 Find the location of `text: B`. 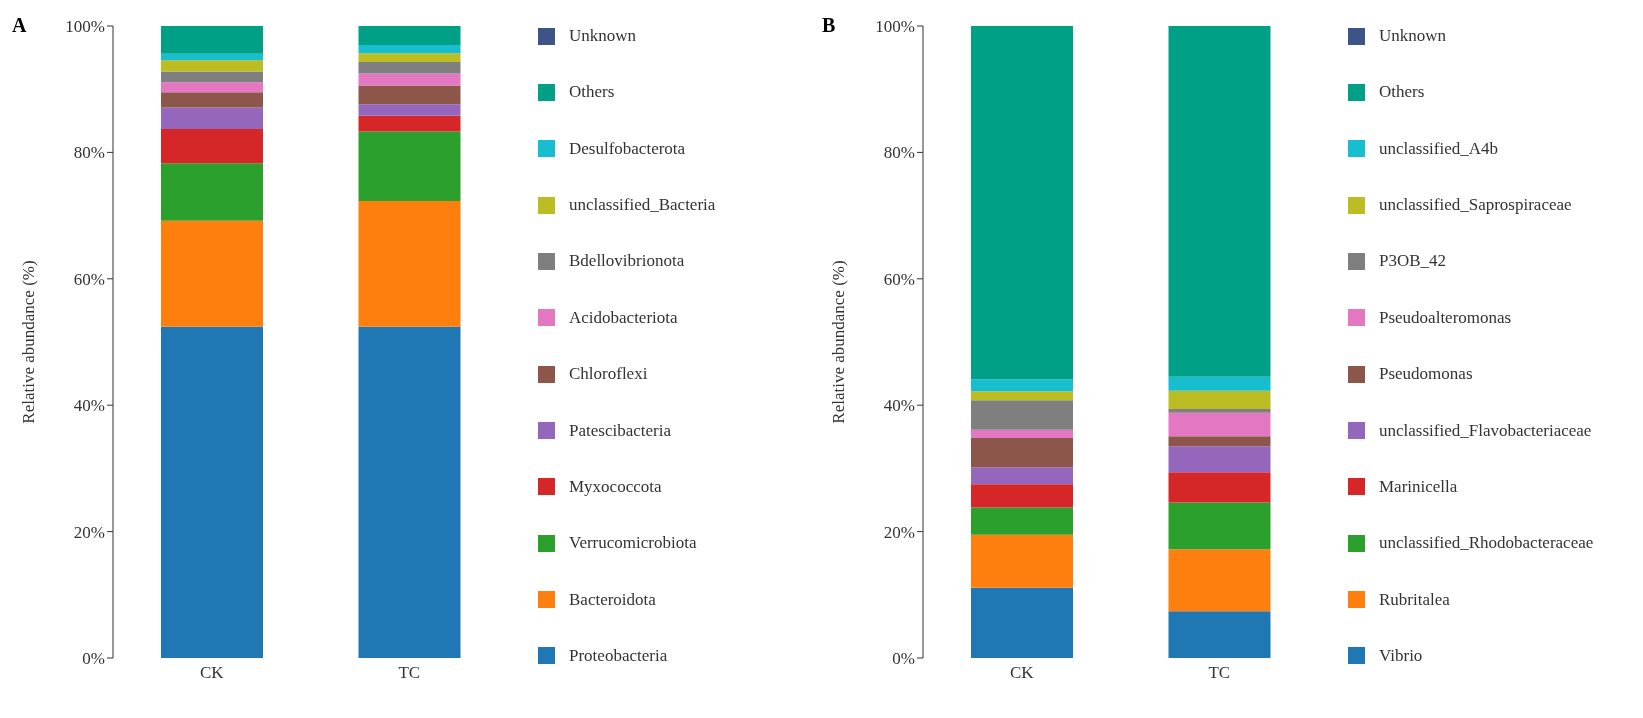

text: B is located at coordinates (829, 25).